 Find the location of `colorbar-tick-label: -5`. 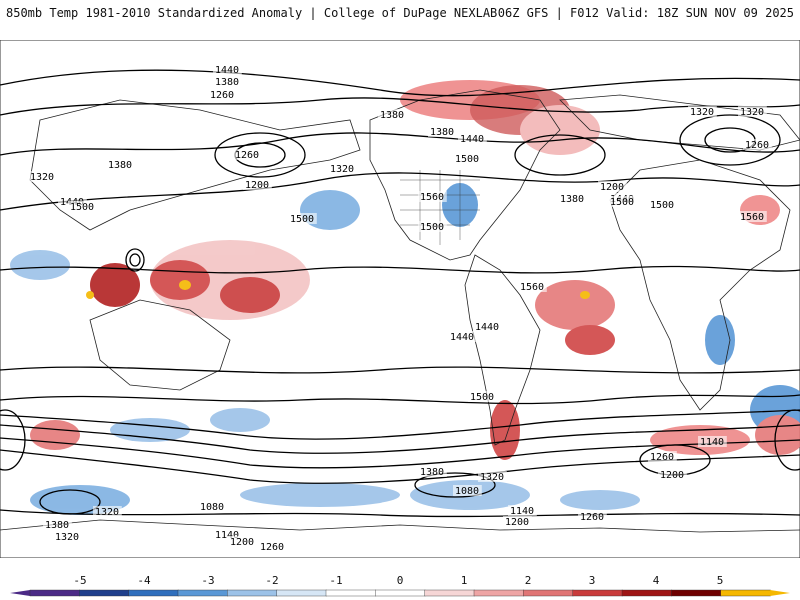

colorbar-tick-label: -5 is located at coordinates (79, 580).